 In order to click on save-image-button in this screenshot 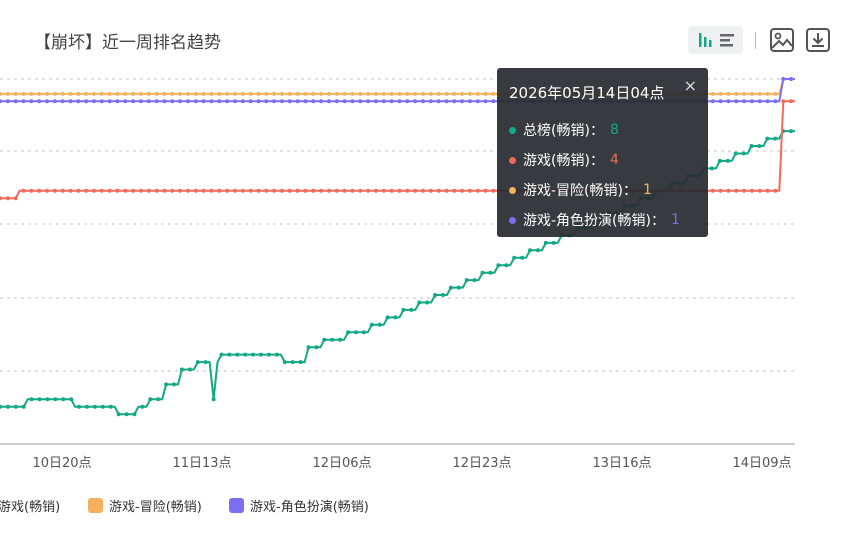, I will do `click(782, 40)`.